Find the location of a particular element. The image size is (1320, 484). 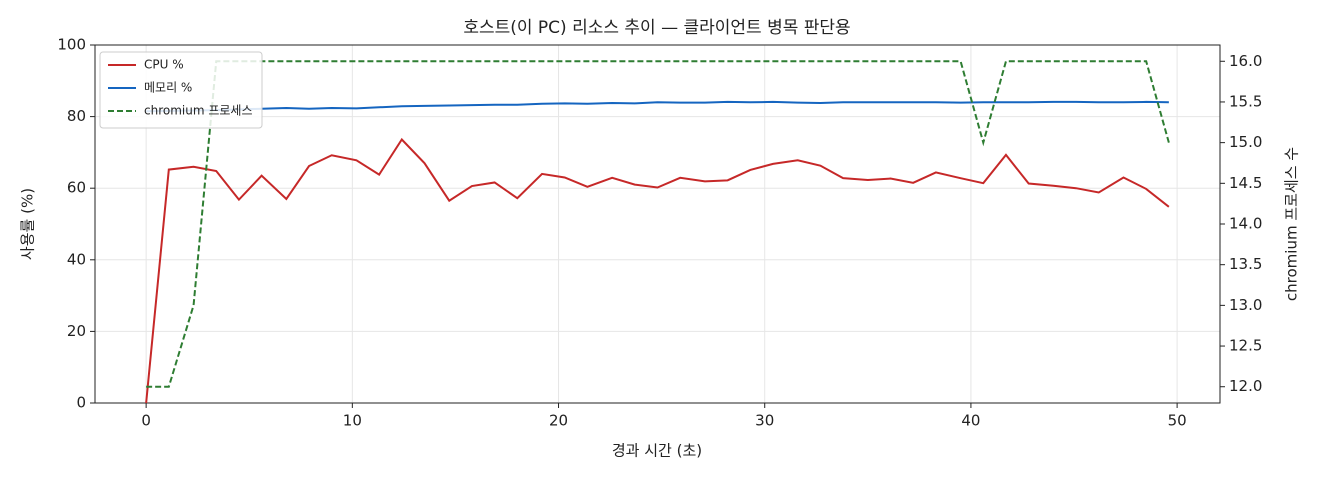

y-tick-label: 20 is located at coordinates (76, 331).